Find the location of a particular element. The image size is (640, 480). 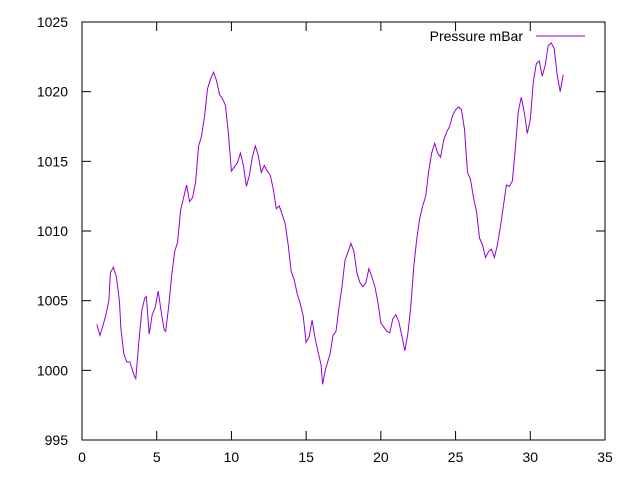

x-tick-label: 15 is located at coordinates (306, 457).